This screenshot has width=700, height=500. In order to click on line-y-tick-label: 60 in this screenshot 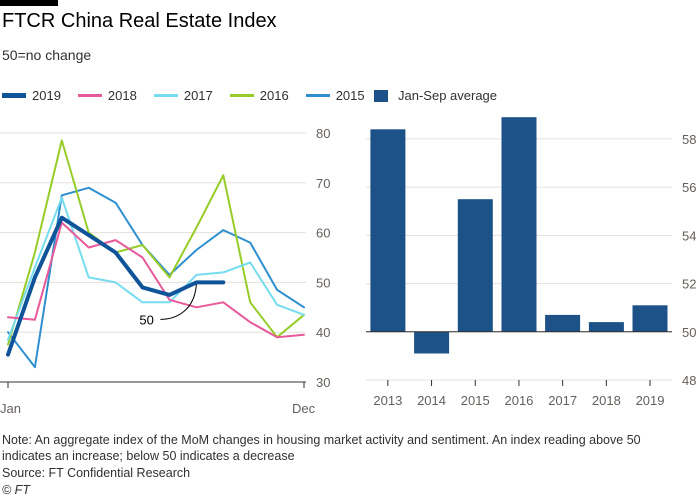, I will do `click(323, 233)`.